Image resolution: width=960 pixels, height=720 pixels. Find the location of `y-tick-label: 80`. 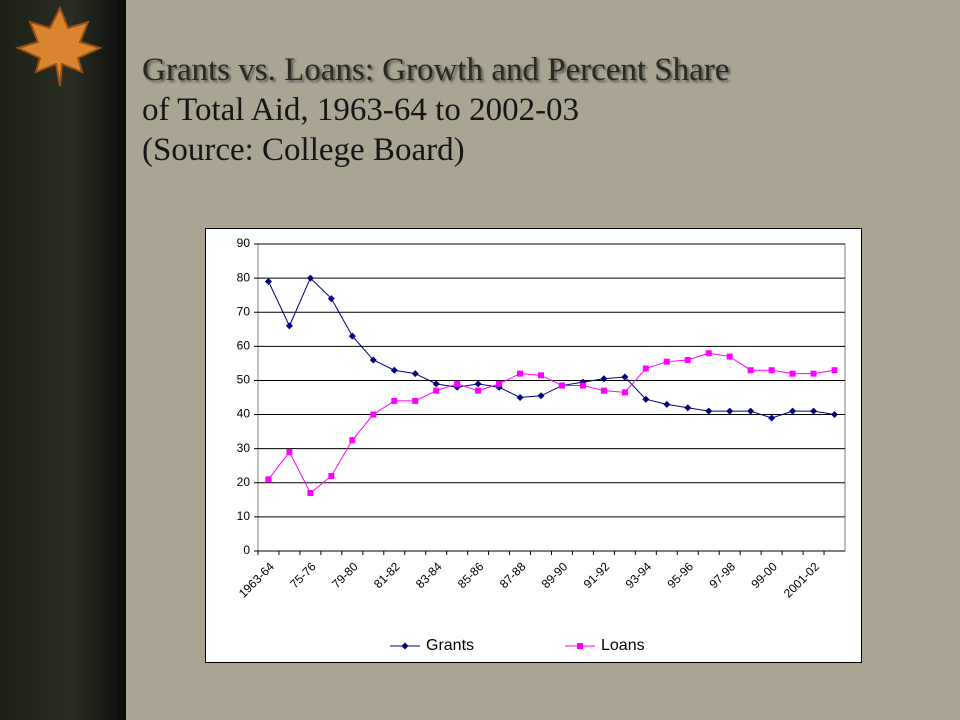

y-tick-label: 80 is located at coordinates (244, 277).